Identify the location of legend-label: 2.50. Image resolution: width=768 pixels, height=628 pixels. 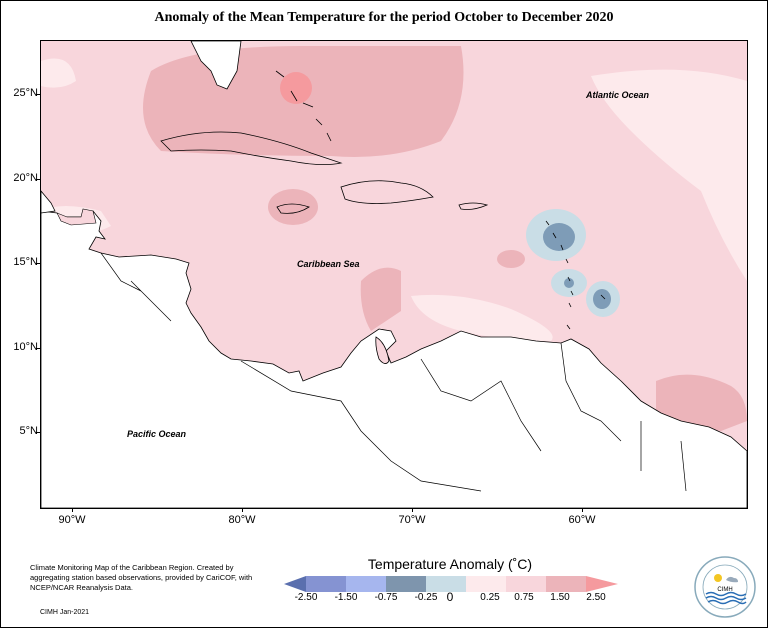
(596, 597).